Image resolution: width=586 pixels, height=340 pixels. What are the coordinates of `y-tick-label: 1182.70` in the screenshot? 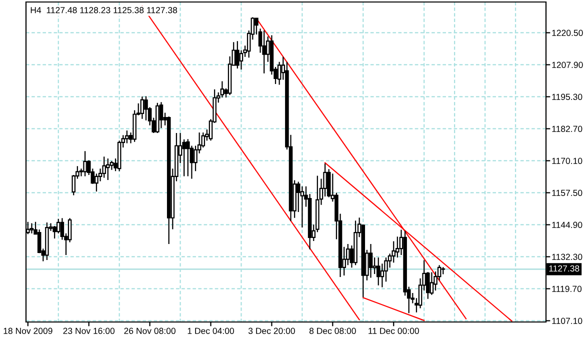 It's located at (567, 129).